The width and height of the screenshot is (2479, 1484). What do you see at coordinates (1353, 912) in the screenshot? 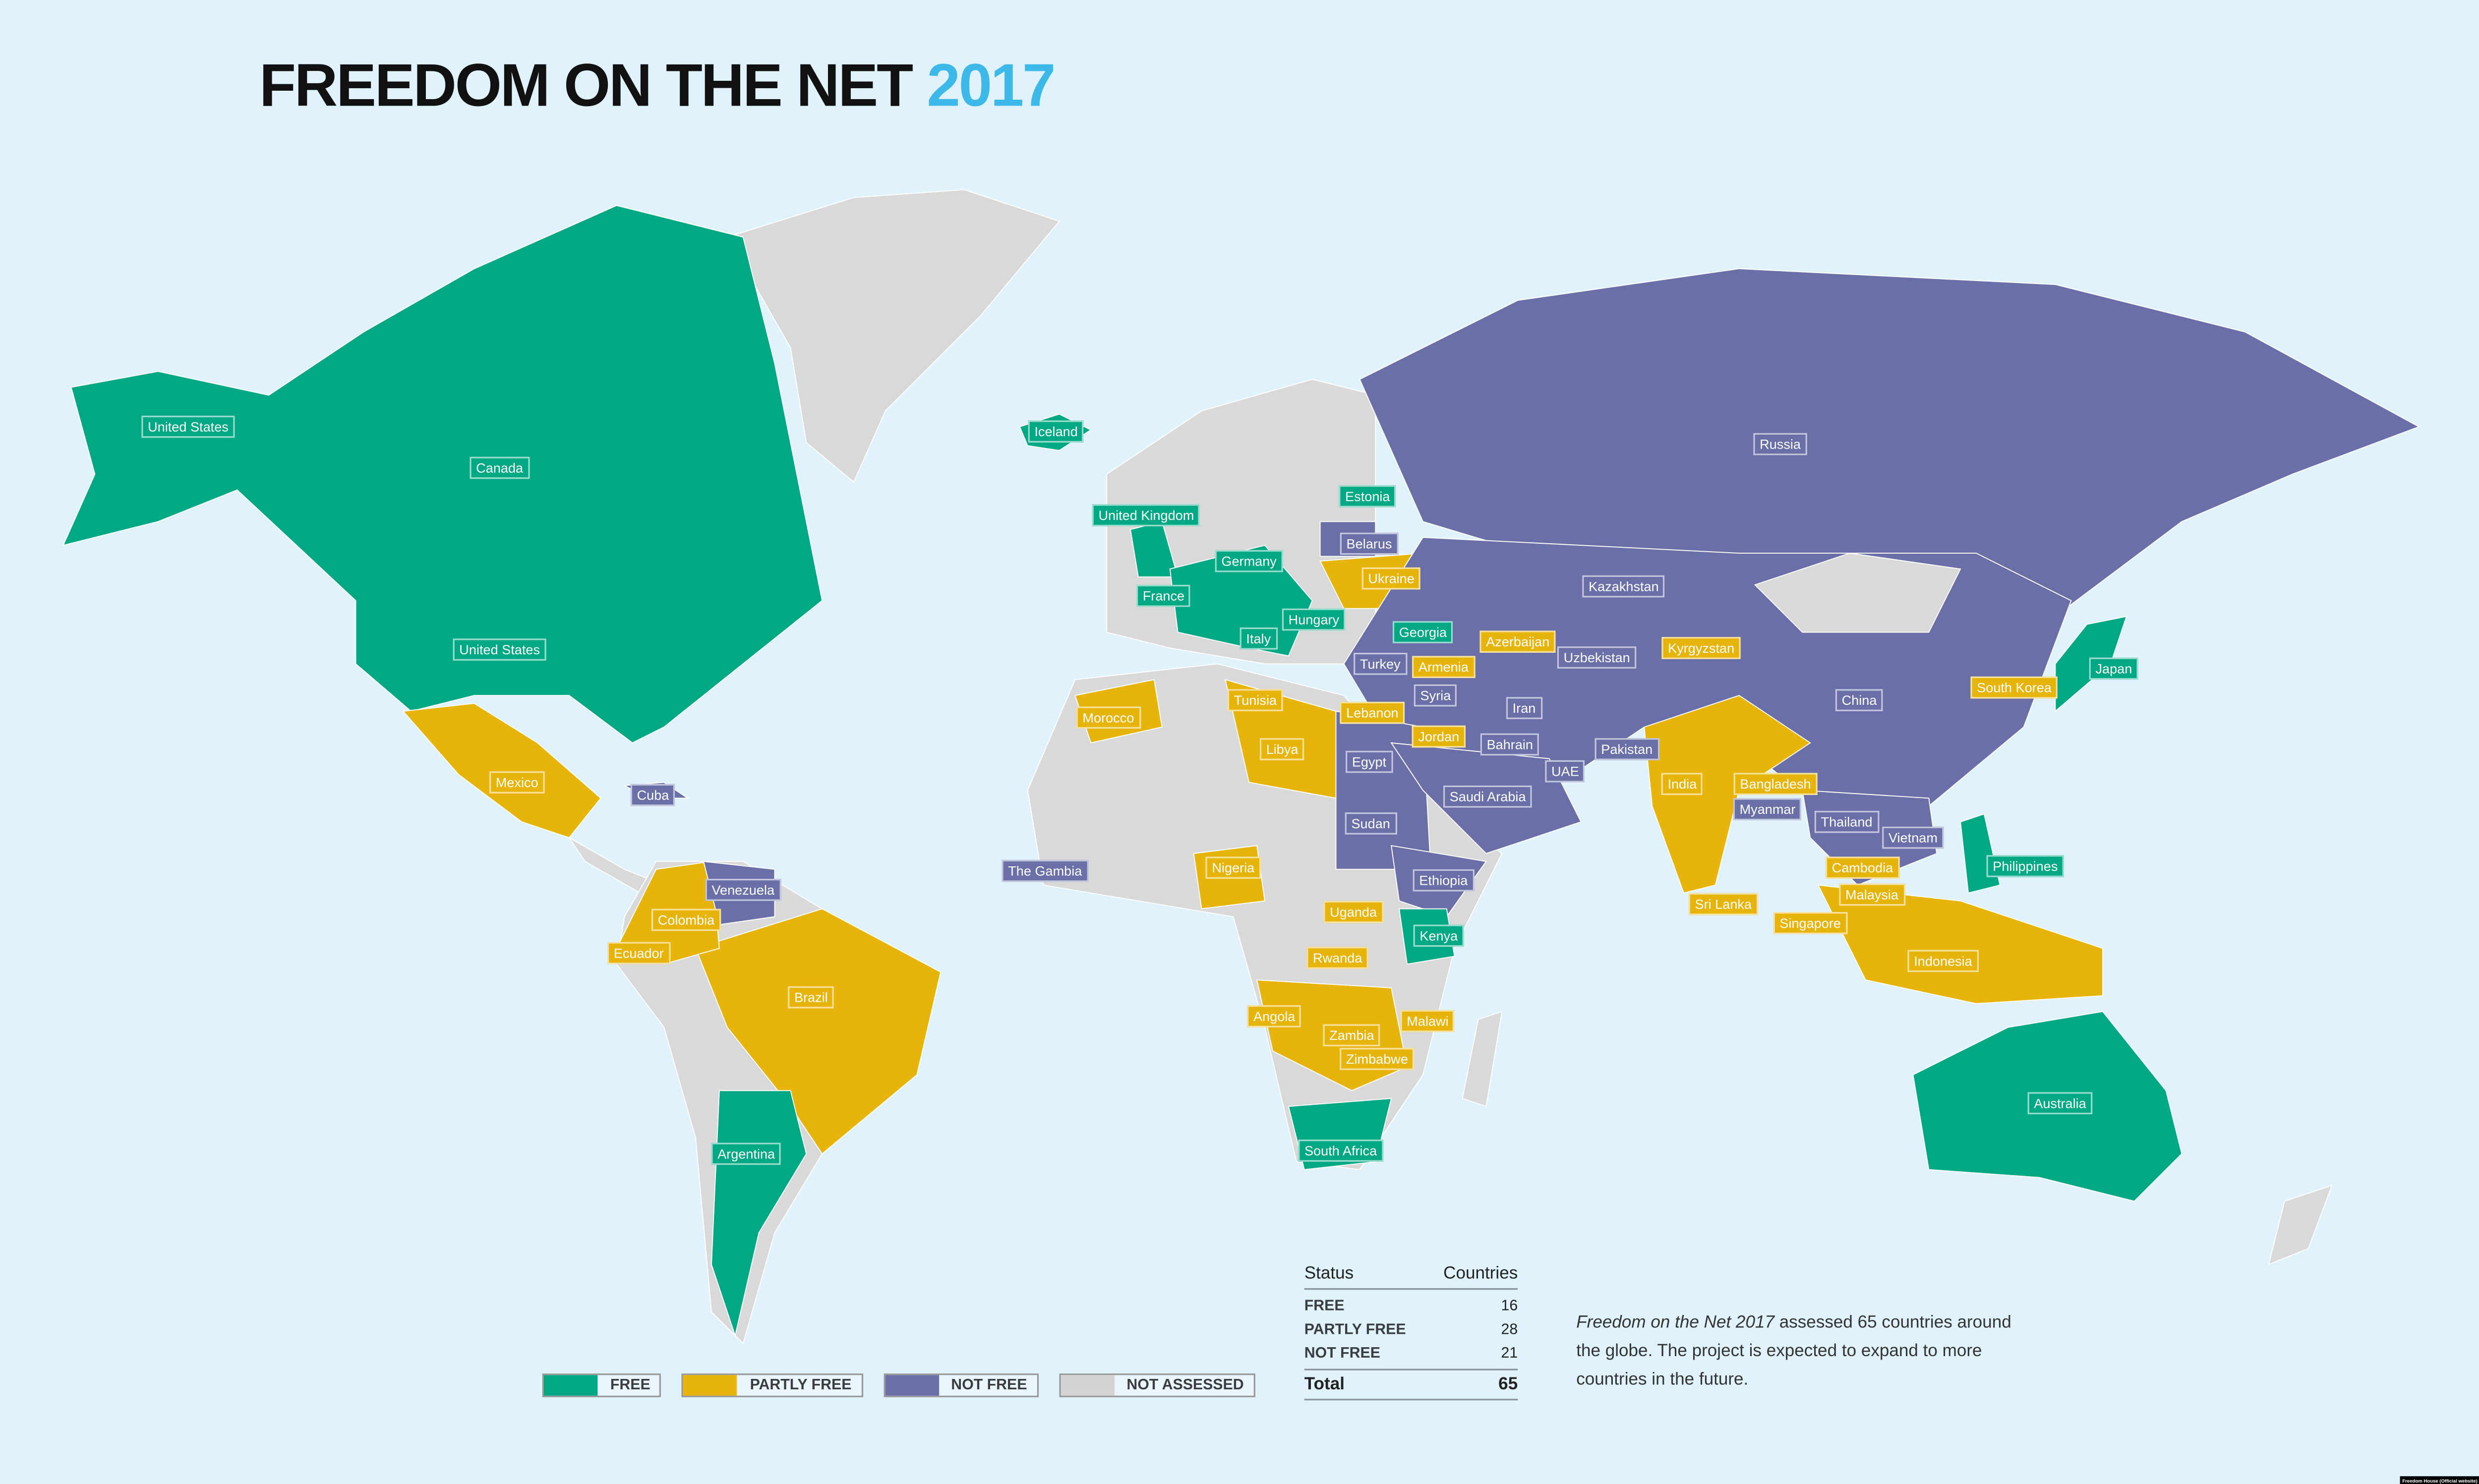
I see `country-label: Uganda` at bounding box center [1353, 912].